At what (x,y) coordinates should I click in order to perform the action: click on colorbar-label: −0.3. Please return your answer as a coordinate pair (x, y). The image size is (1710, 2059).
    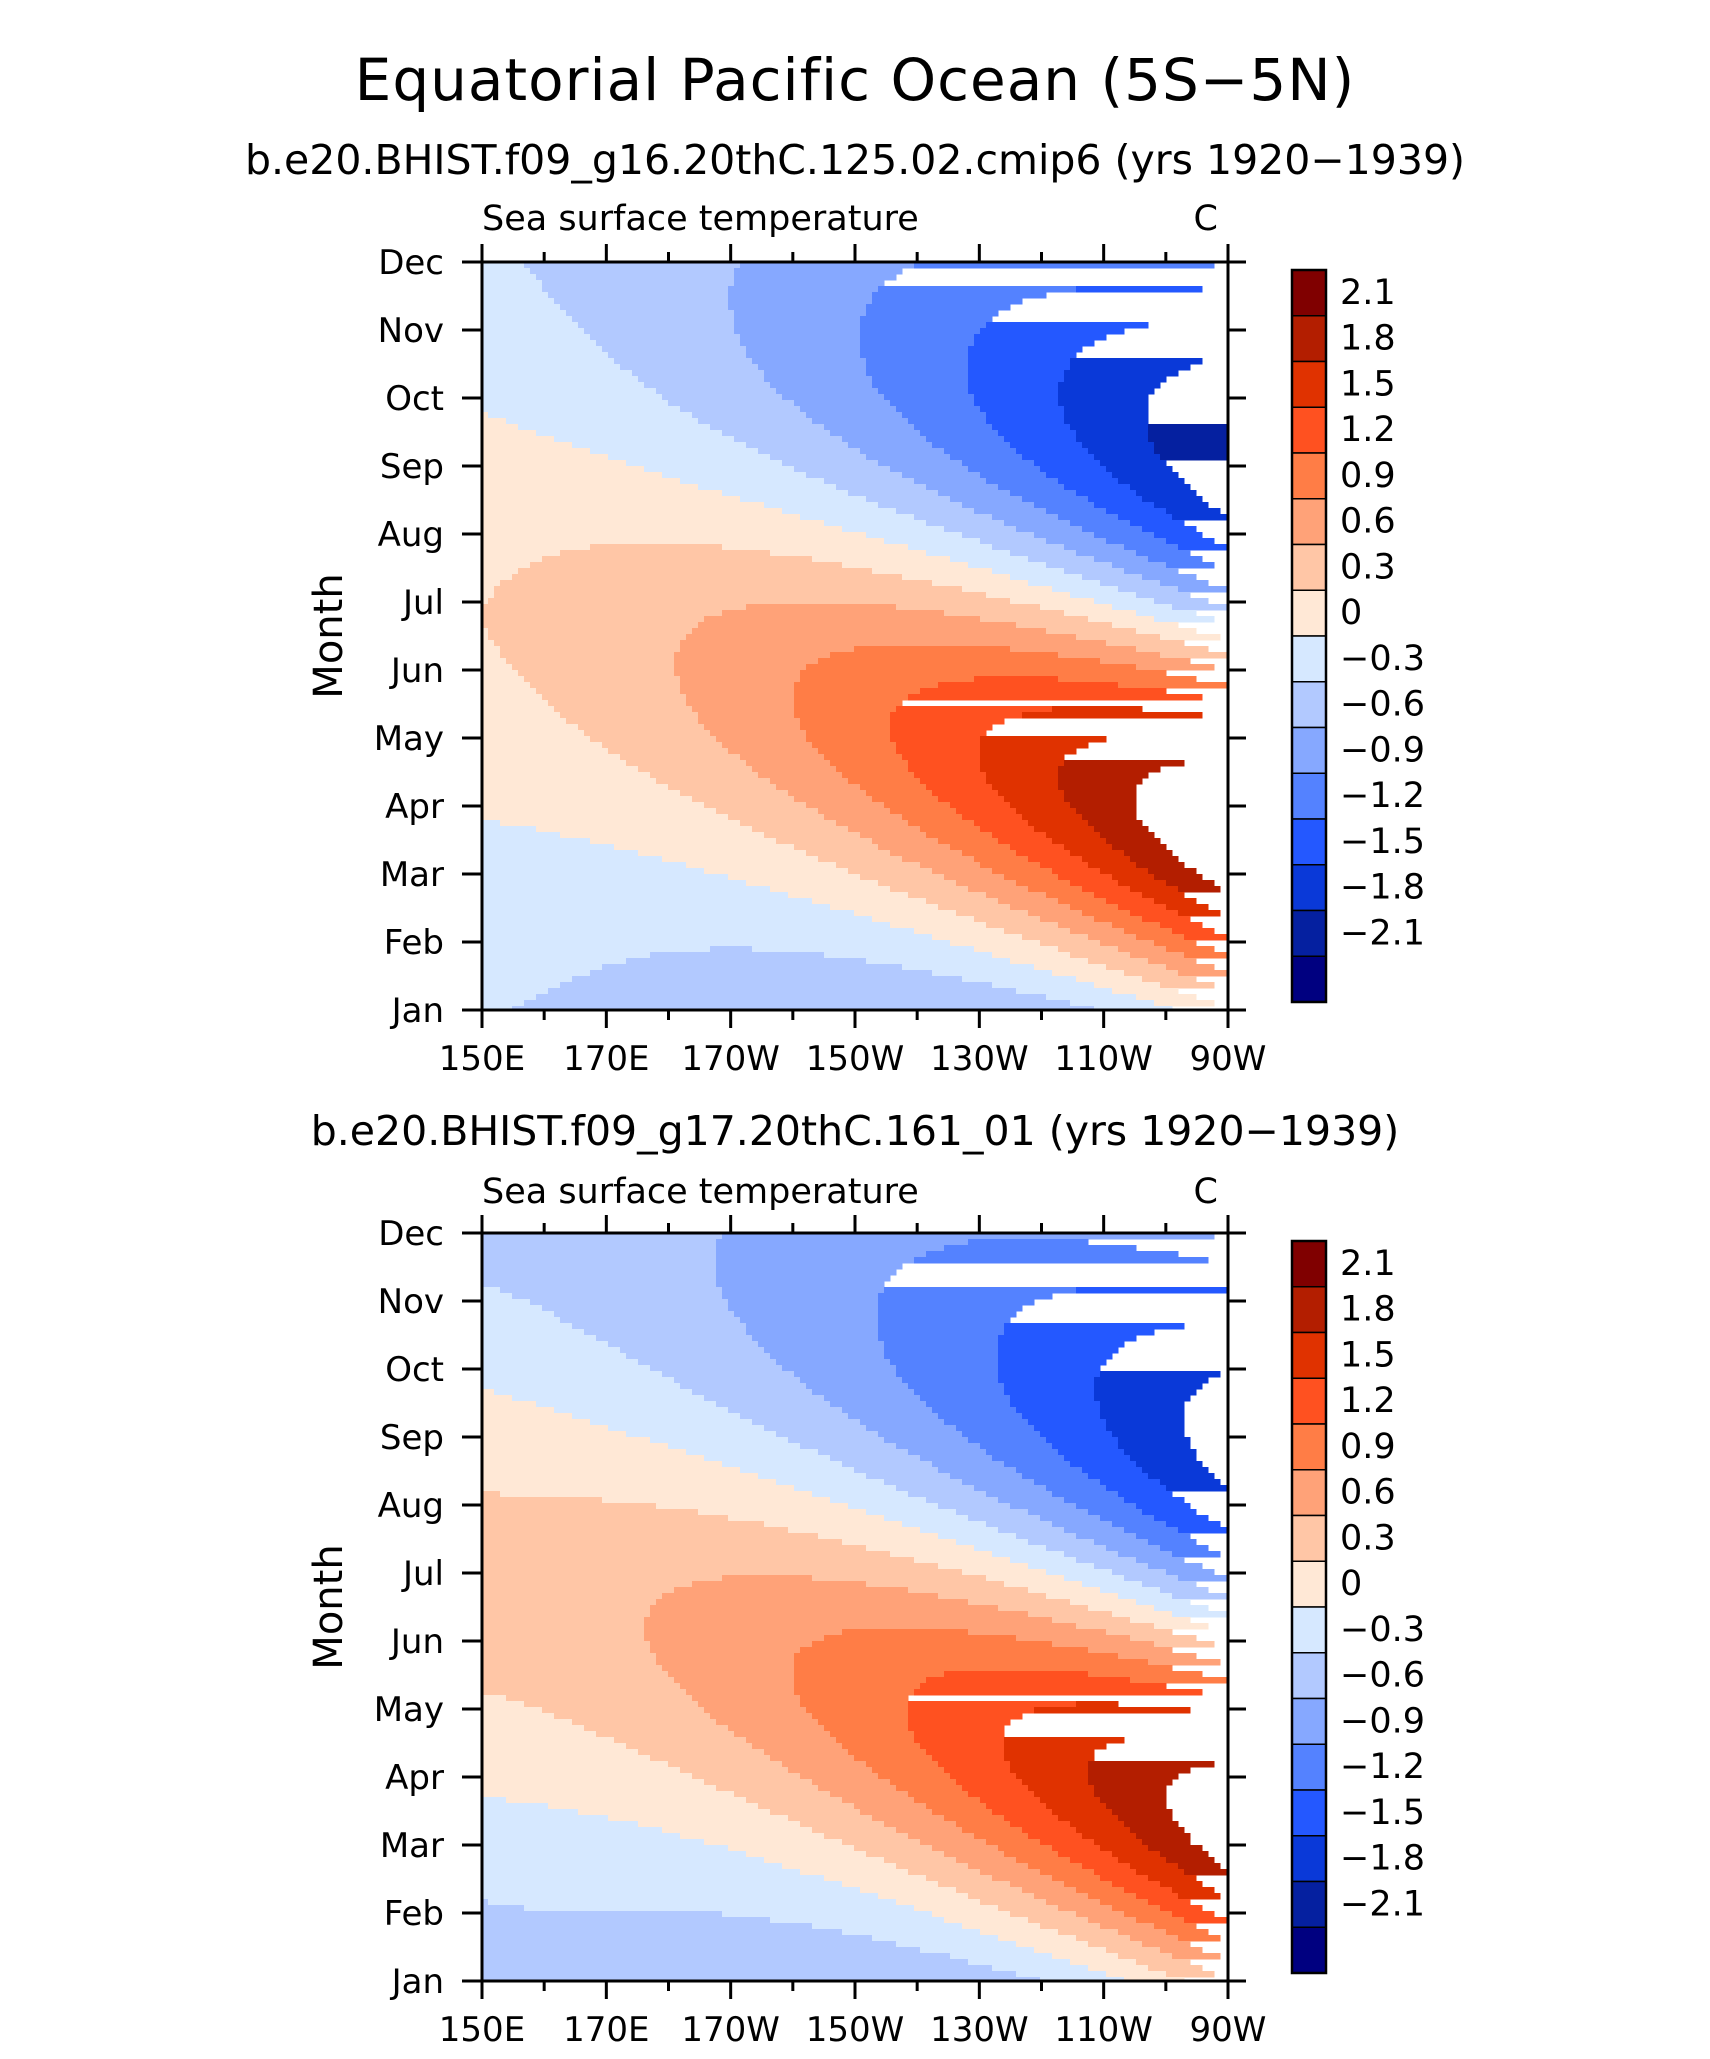
    Looking at the image, I should click on (1382, 659).